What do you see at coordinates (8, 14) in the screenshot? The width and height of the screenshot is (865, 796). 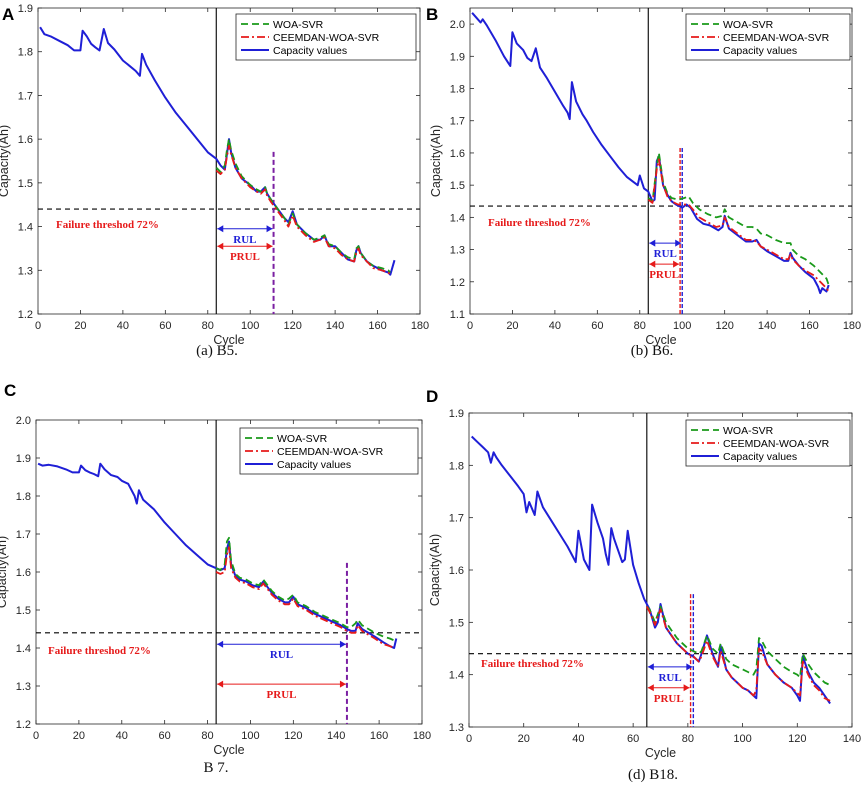 I see `panel-letter: A` at bounding box center [8, 14].